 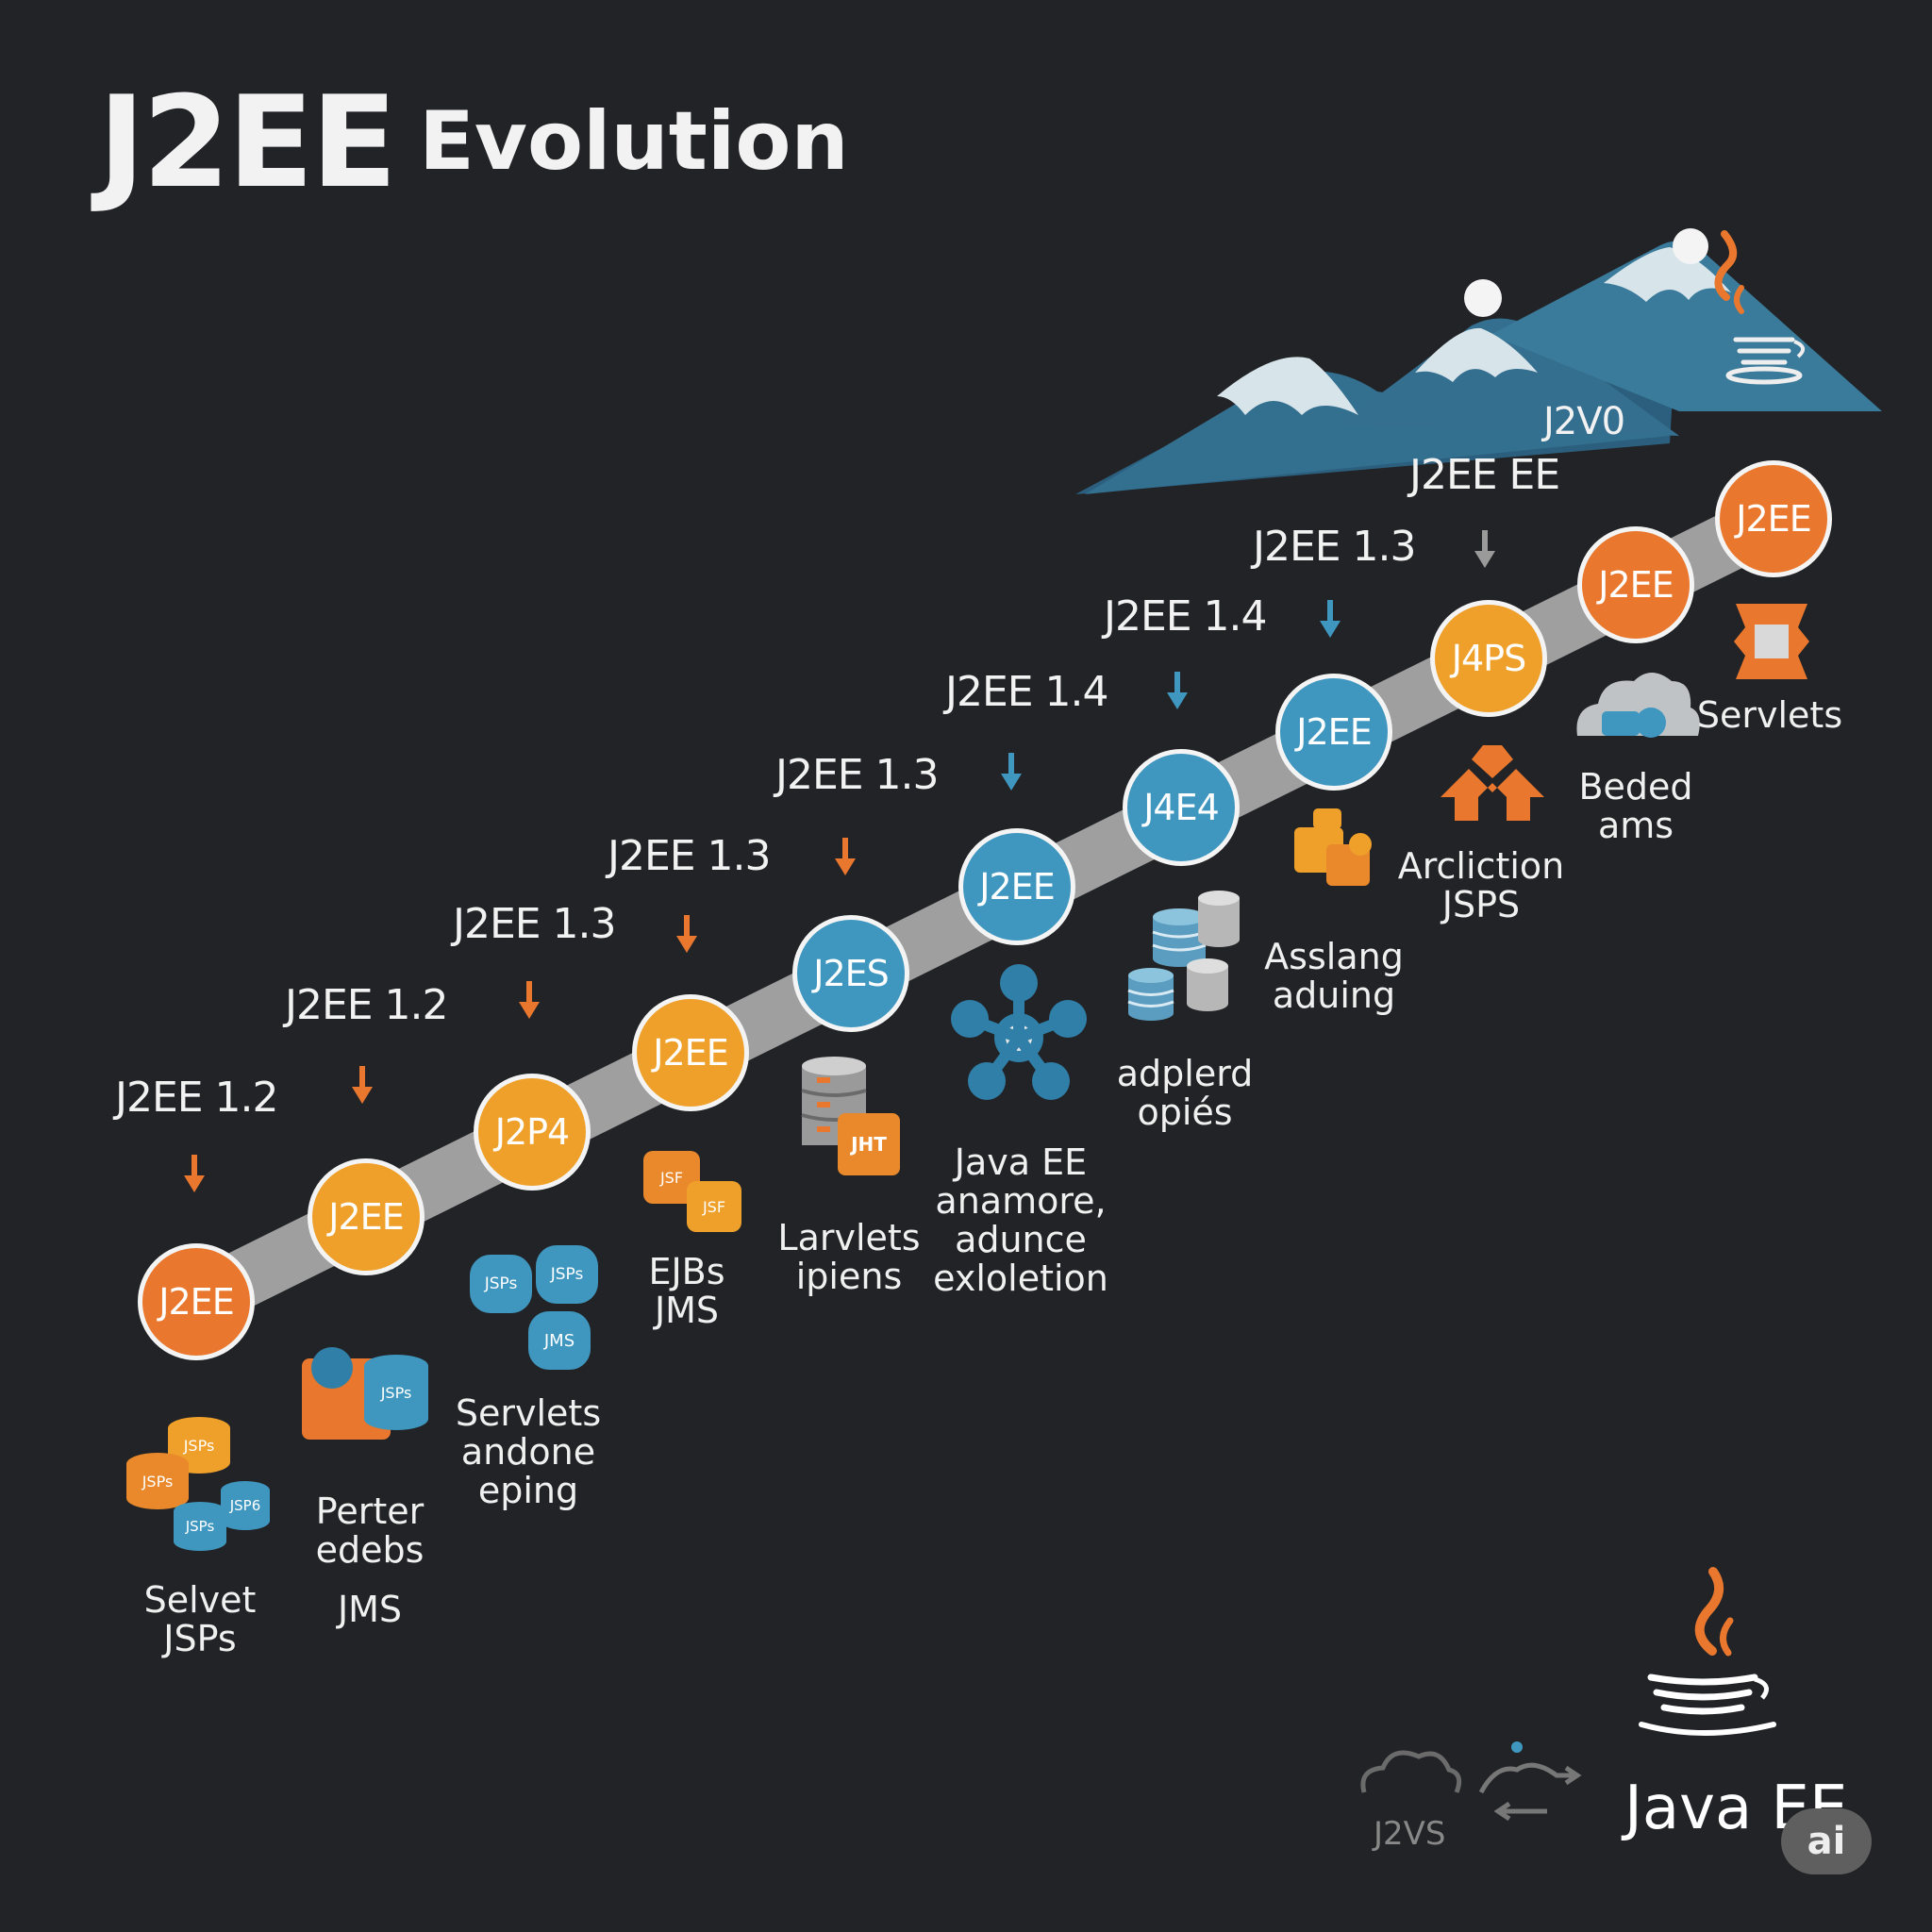 I want to click on jsf-label: JSF, so click(x=671, y=1177).